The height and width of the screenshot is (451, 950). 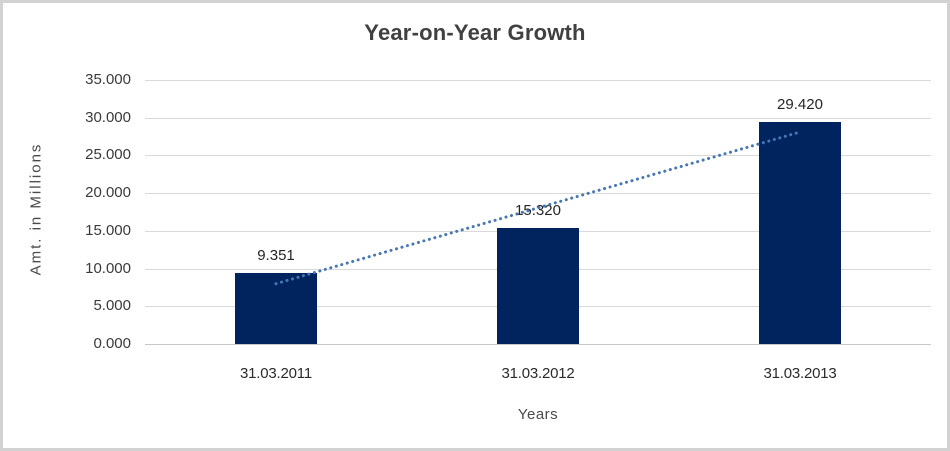 I want to click on bar-value-label: 29.420, so click(x=800, y=105).